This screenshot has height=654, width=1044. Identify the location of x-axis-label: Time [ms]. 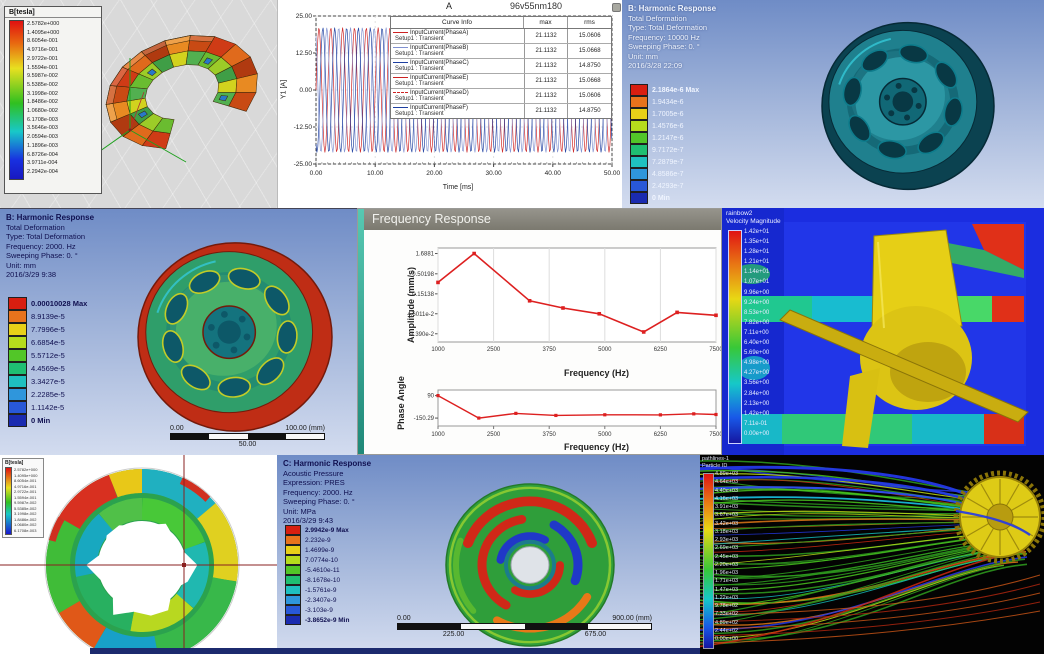
(458, 187).